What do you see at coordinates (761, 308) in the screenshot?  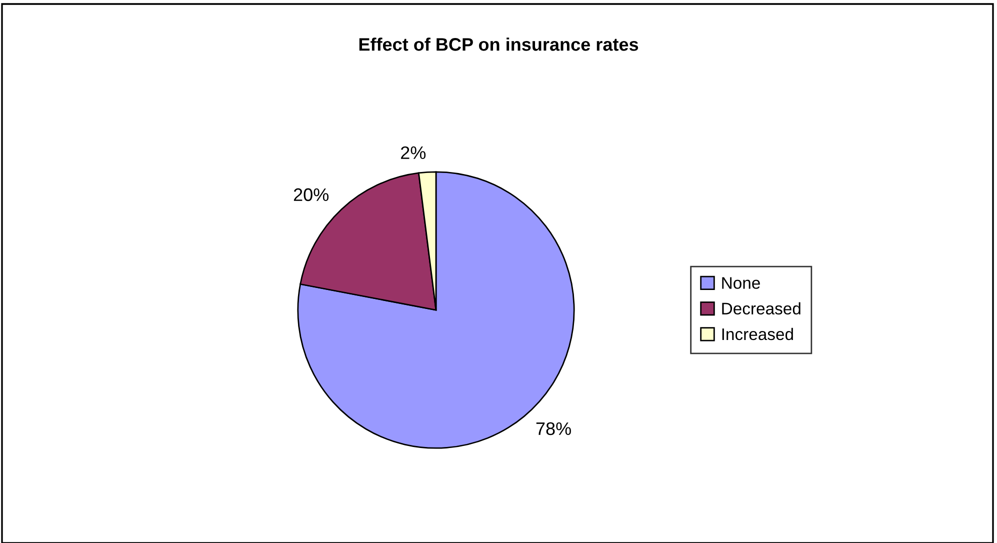 I see `legend-label: Decreased` at bounding box center [761, 308].